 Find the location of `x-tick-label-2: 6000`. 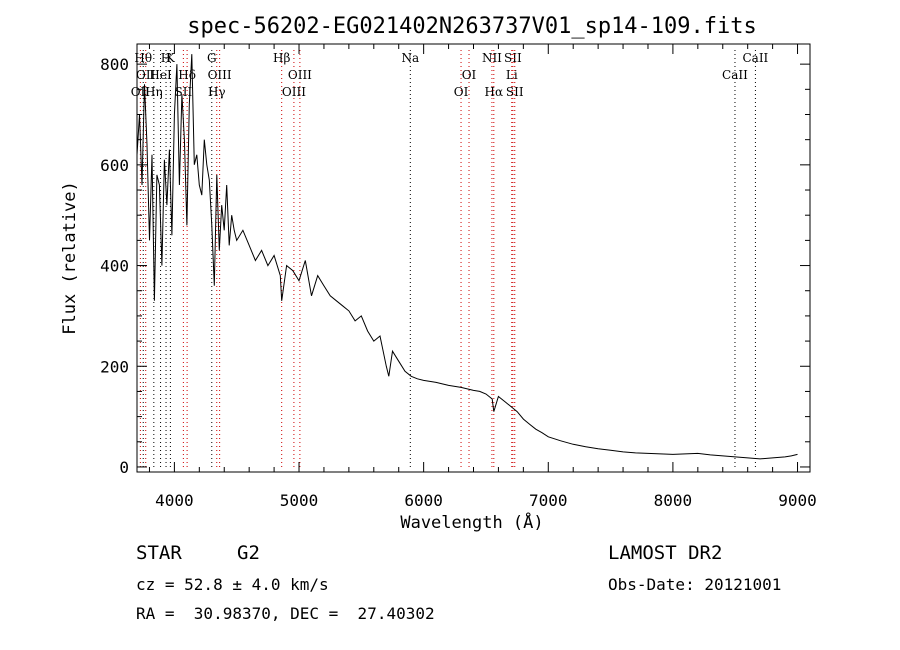

x-tick-label-2: 6000 is located at coordinates (423, 500).